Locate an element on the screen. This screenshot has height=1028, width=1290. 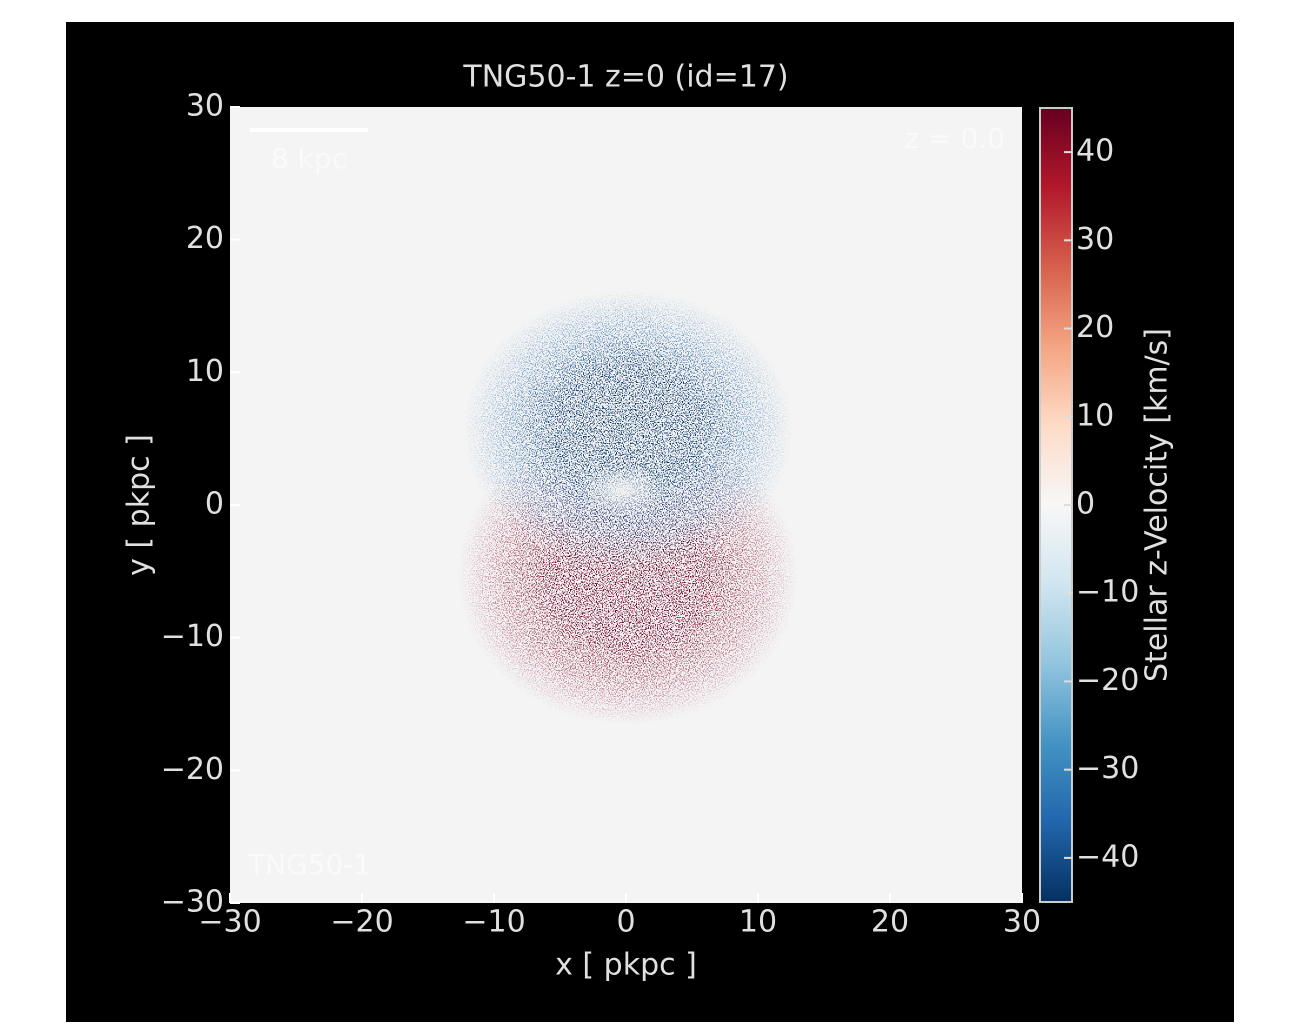
colorbar-tick-label: 20 is located at coordinates (1095, 327).